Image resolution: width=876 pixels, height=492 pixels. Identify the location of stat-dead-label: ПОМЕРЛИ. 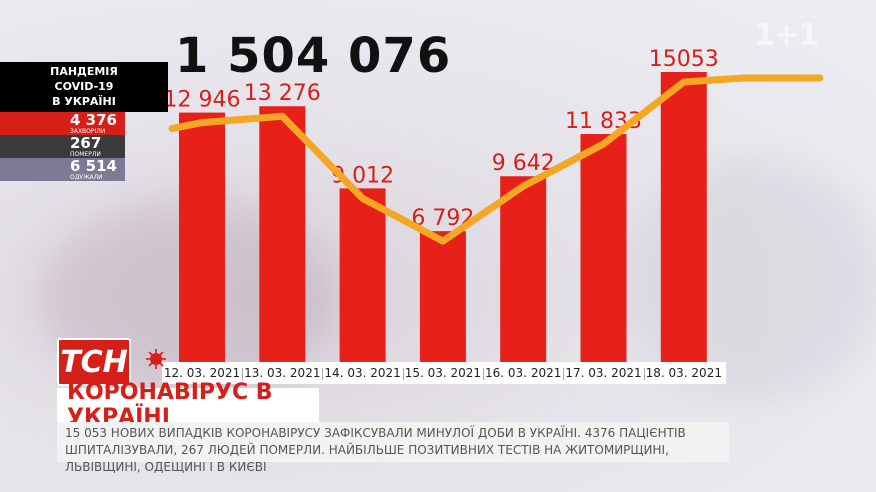
(85, 154).